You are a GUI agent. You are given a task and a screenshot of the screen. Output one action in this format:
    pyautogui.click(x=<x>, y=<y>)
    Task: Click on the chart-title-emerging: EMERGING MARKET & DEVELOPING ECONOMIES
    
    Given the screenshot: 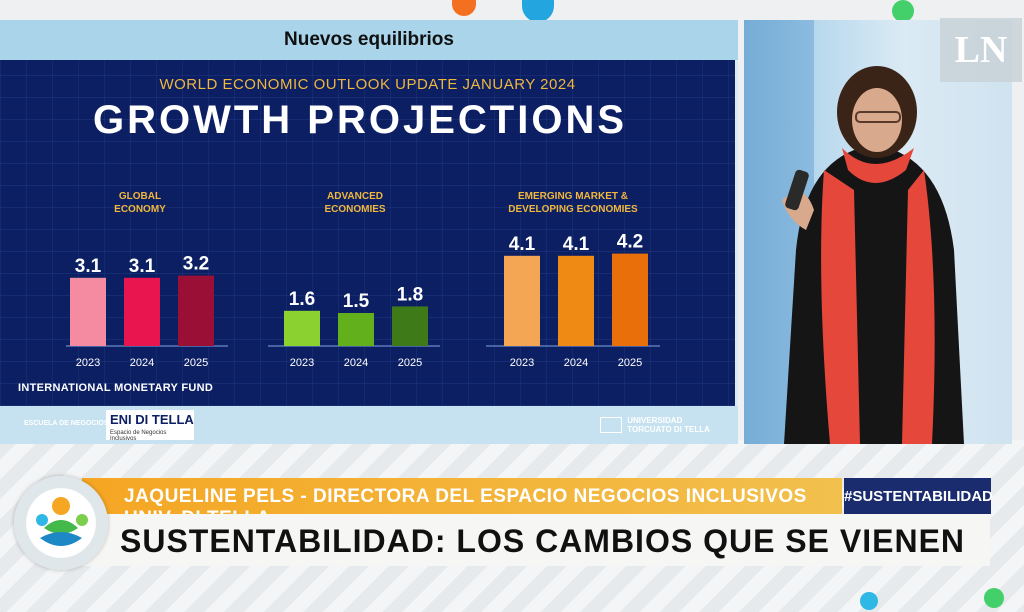 What is the action you would take?
    pyautogui.click(x=573, y=203)
    